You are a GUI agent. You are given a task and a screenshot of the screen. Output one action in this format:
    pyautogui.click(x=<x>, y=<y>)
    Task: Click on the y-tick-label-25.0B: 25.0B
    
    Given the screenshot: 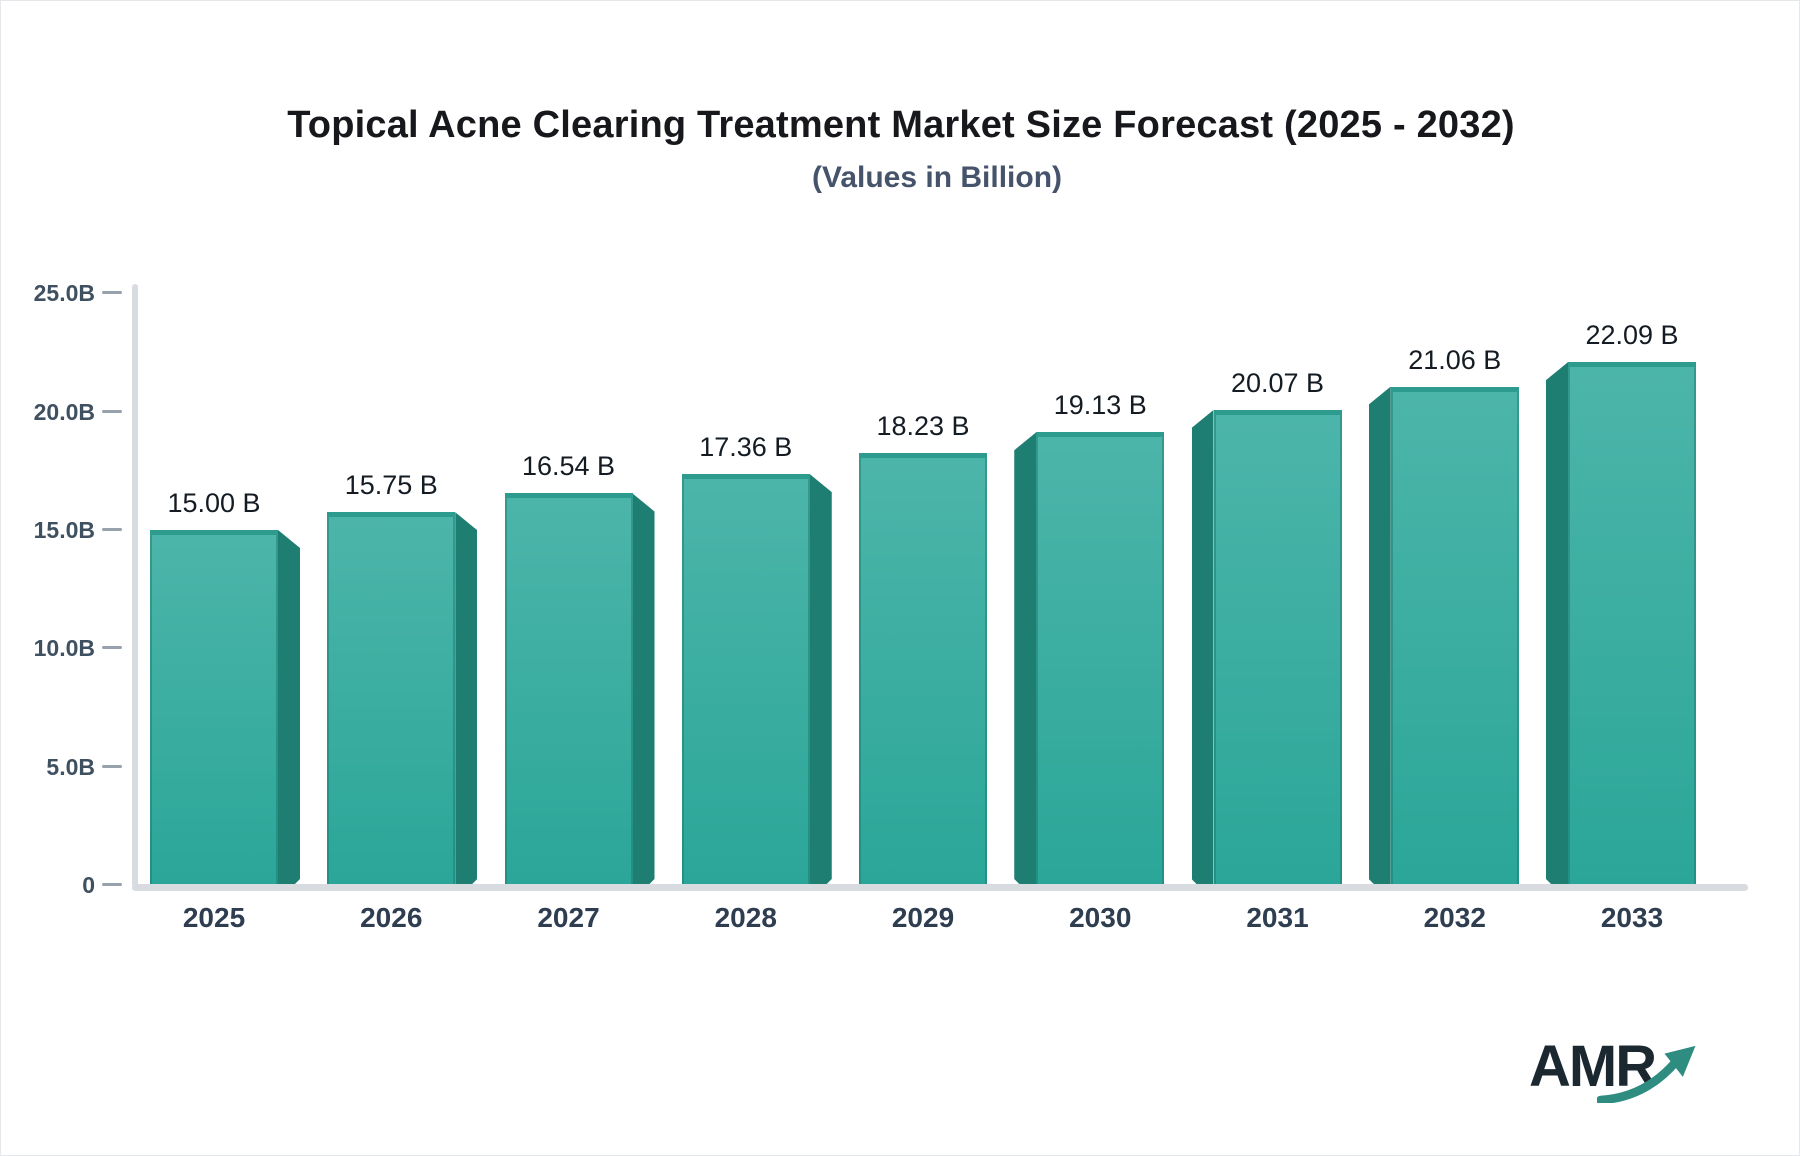 What is the action you would take?
    pyautogui.click(x=64, y=293)
    